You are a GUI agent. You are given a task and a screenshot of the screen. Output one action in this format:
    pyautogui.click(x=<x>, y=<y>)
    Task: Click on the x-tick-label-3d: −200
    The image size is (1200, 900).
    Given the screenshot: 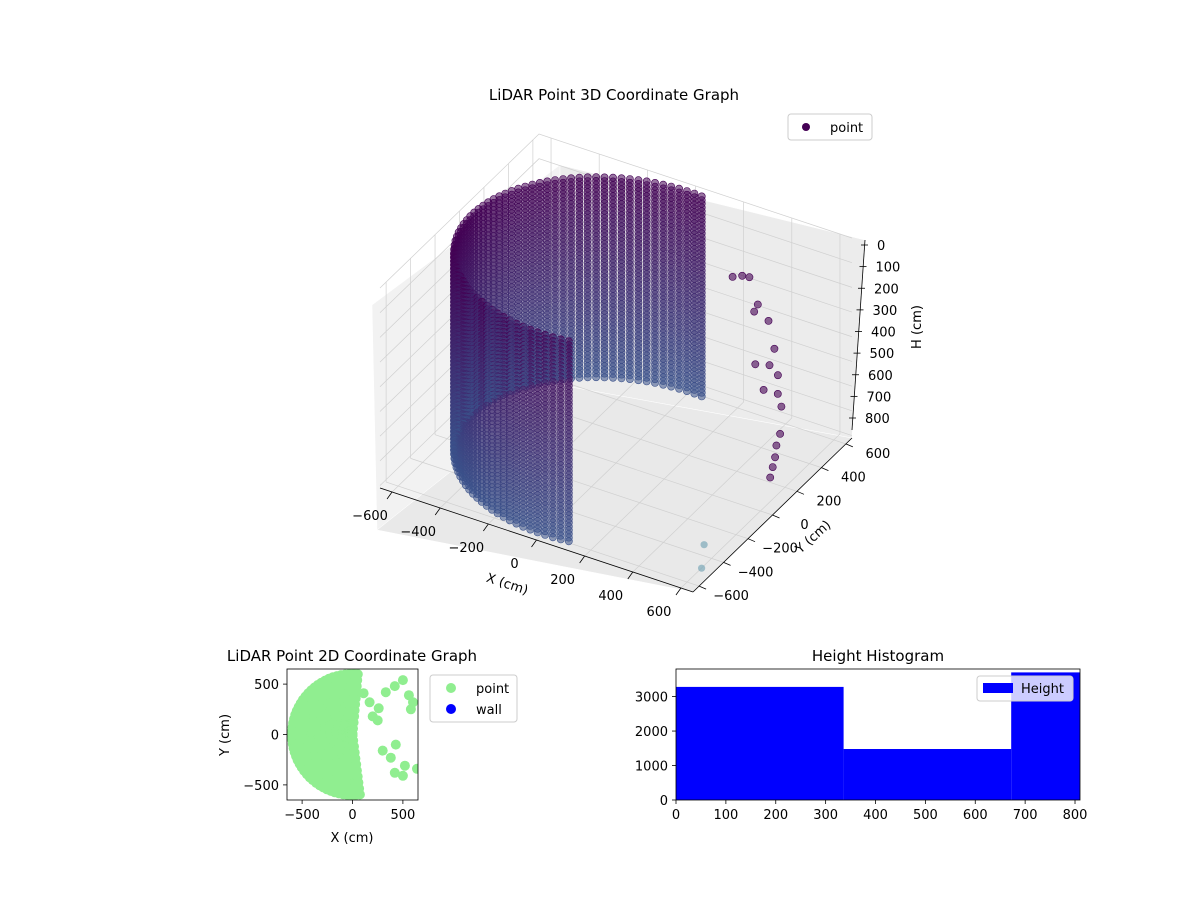 What is the action you would take?
    pyautogui.click(x=466, y=548)
    